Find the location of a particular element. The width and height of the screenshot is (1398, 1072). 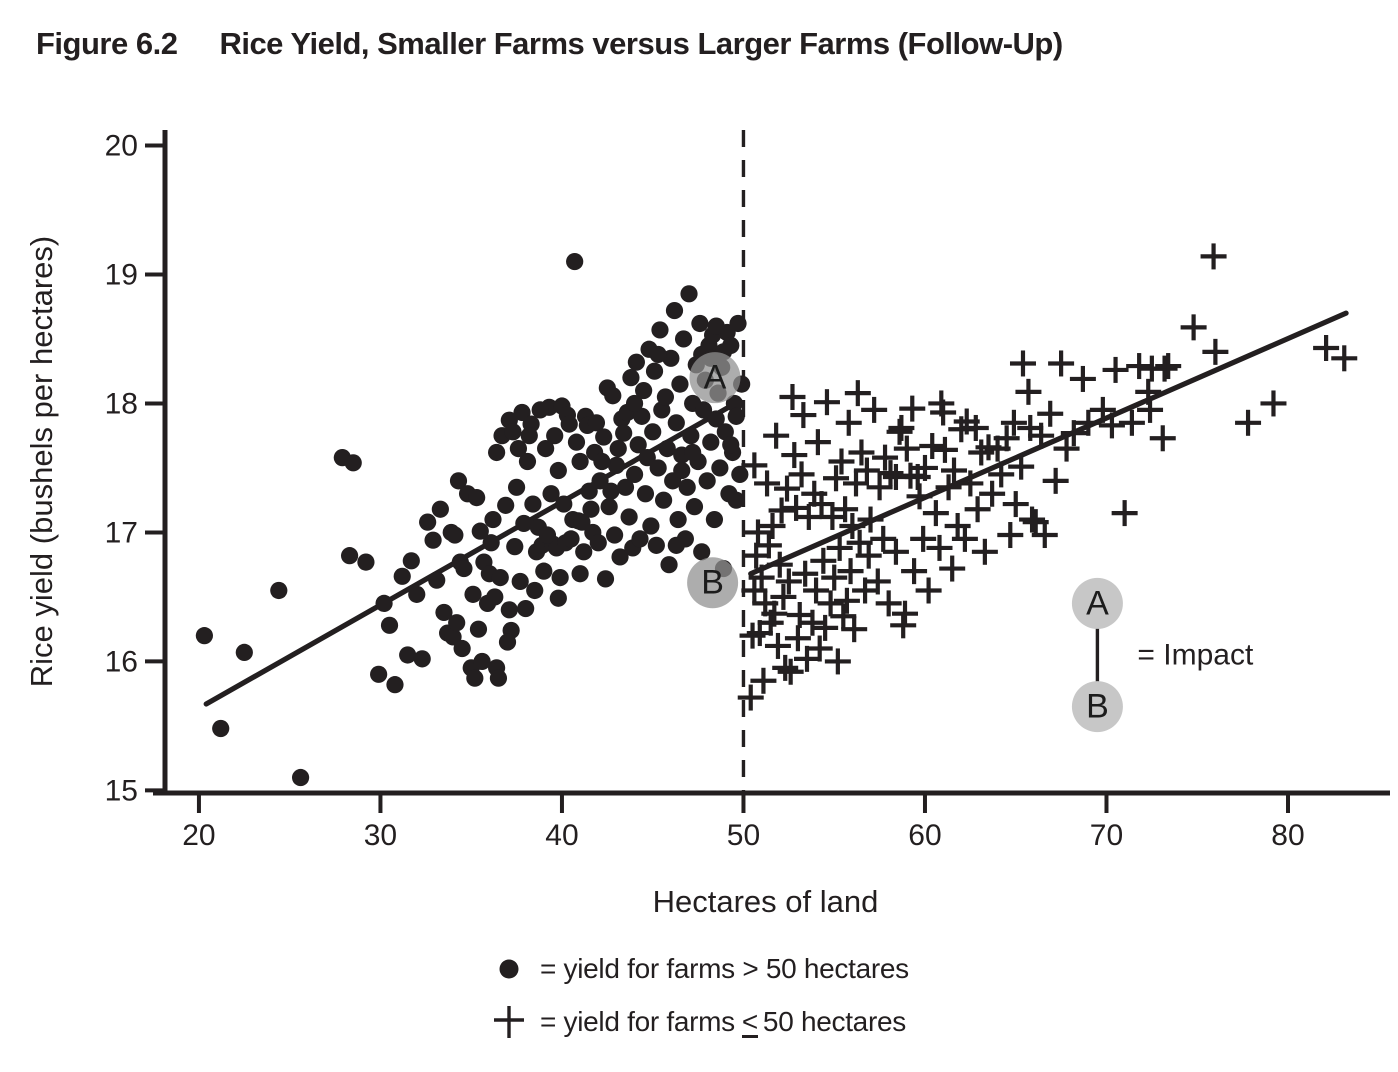

marker-B-circle is located at coordinates (713, 583).